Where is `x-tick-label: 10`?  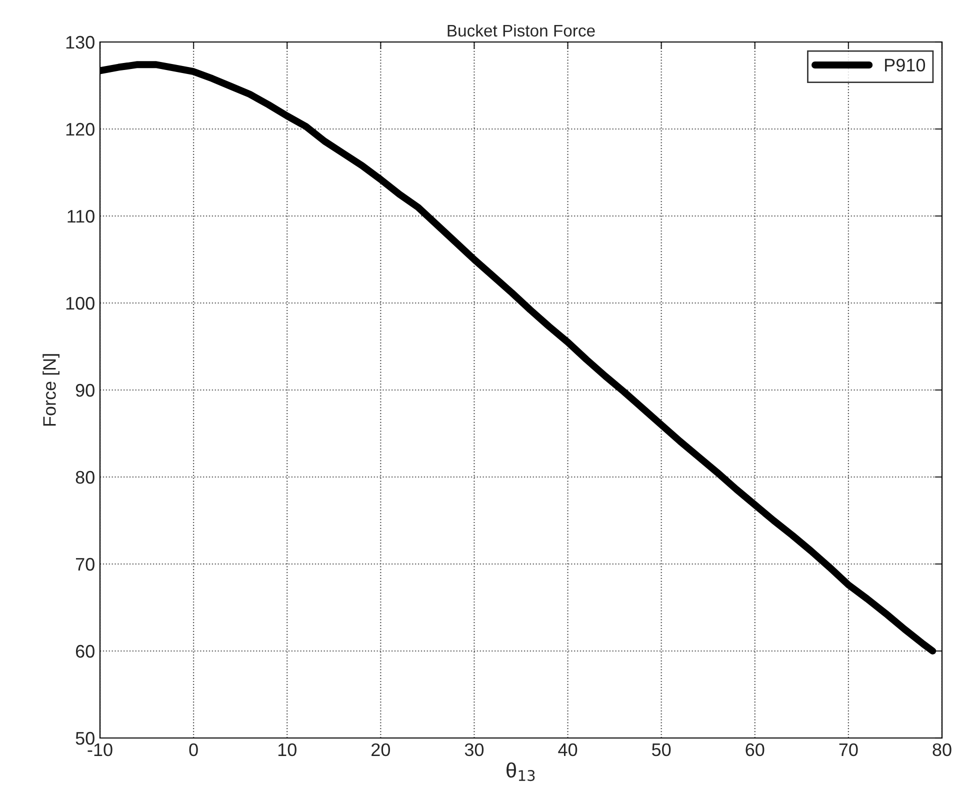
x-tick-label: 10 is located at coordinates (287, 749).